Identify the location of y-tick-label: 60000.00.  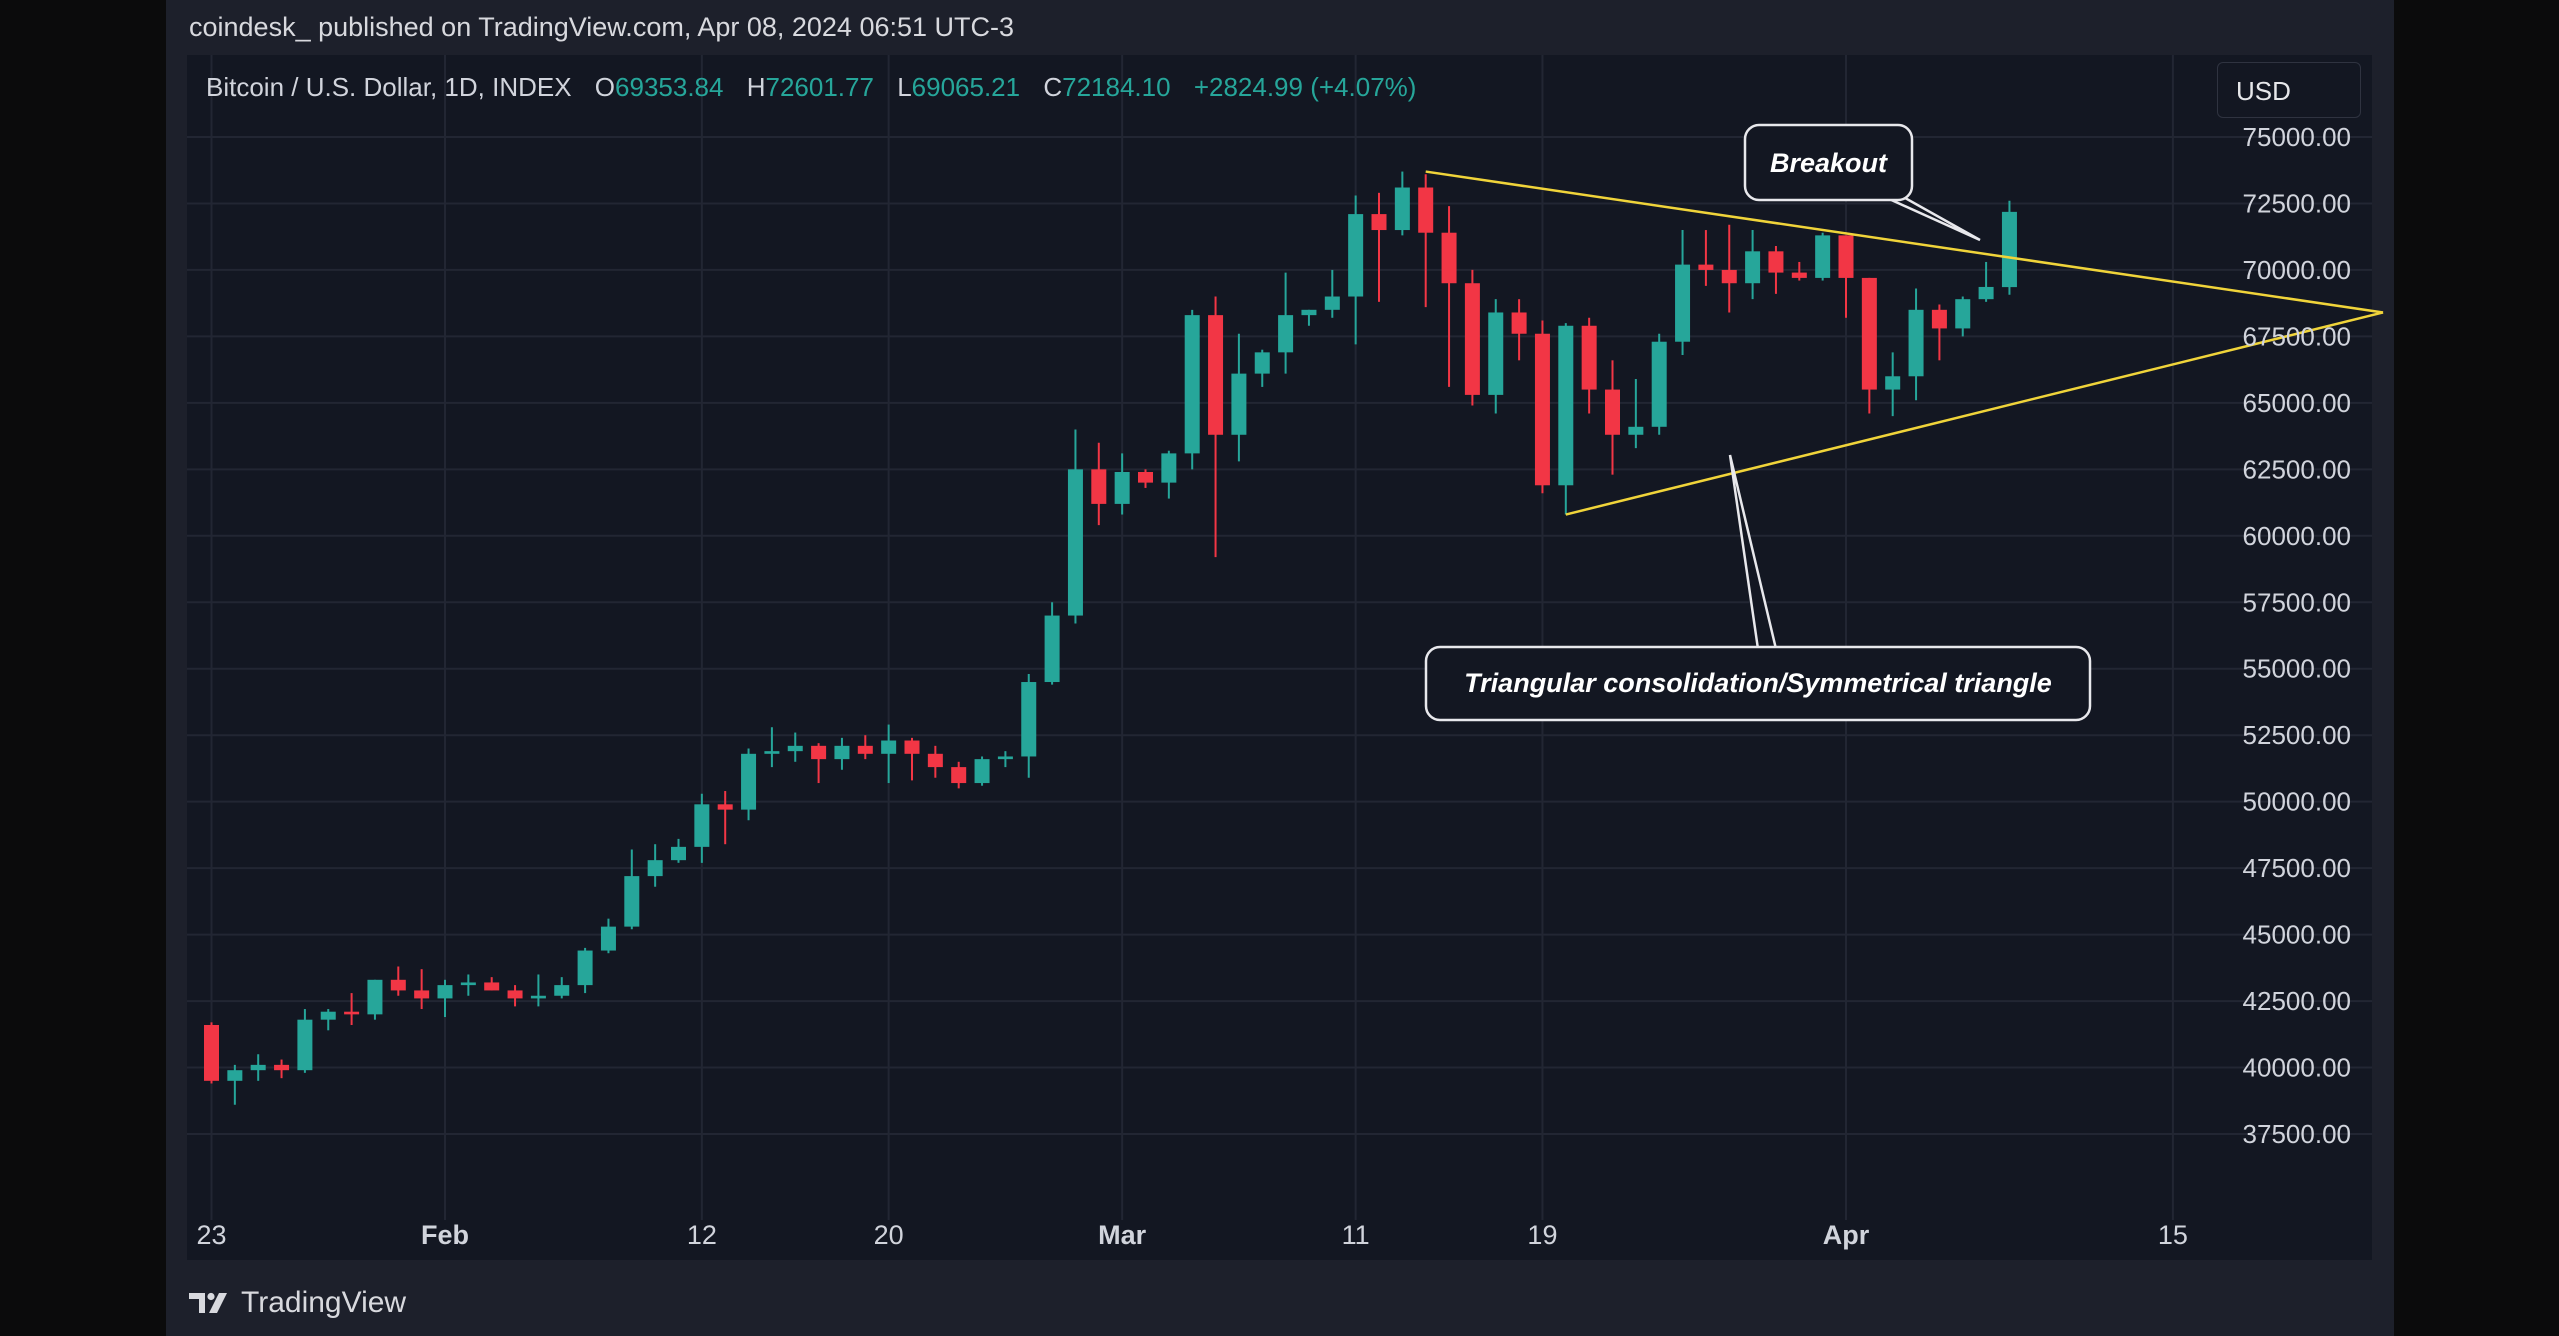
(2297, 536).